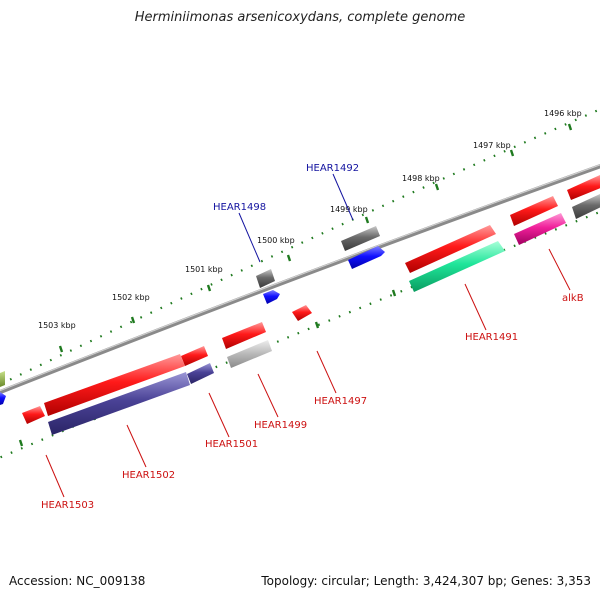  I want to click on gene-arrow-grey-b, so click(586, 206).